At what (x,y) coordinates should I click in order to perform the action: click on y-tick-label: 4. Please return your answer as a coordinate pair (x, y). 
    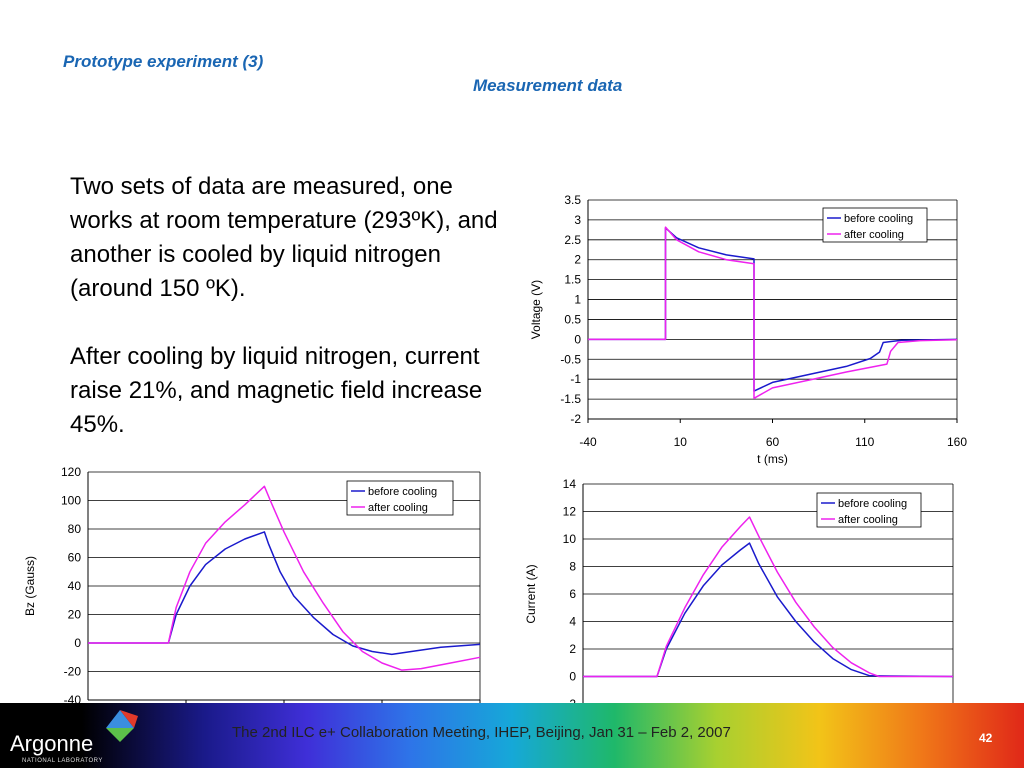
    Looking at the image, I should click on (572, 622).